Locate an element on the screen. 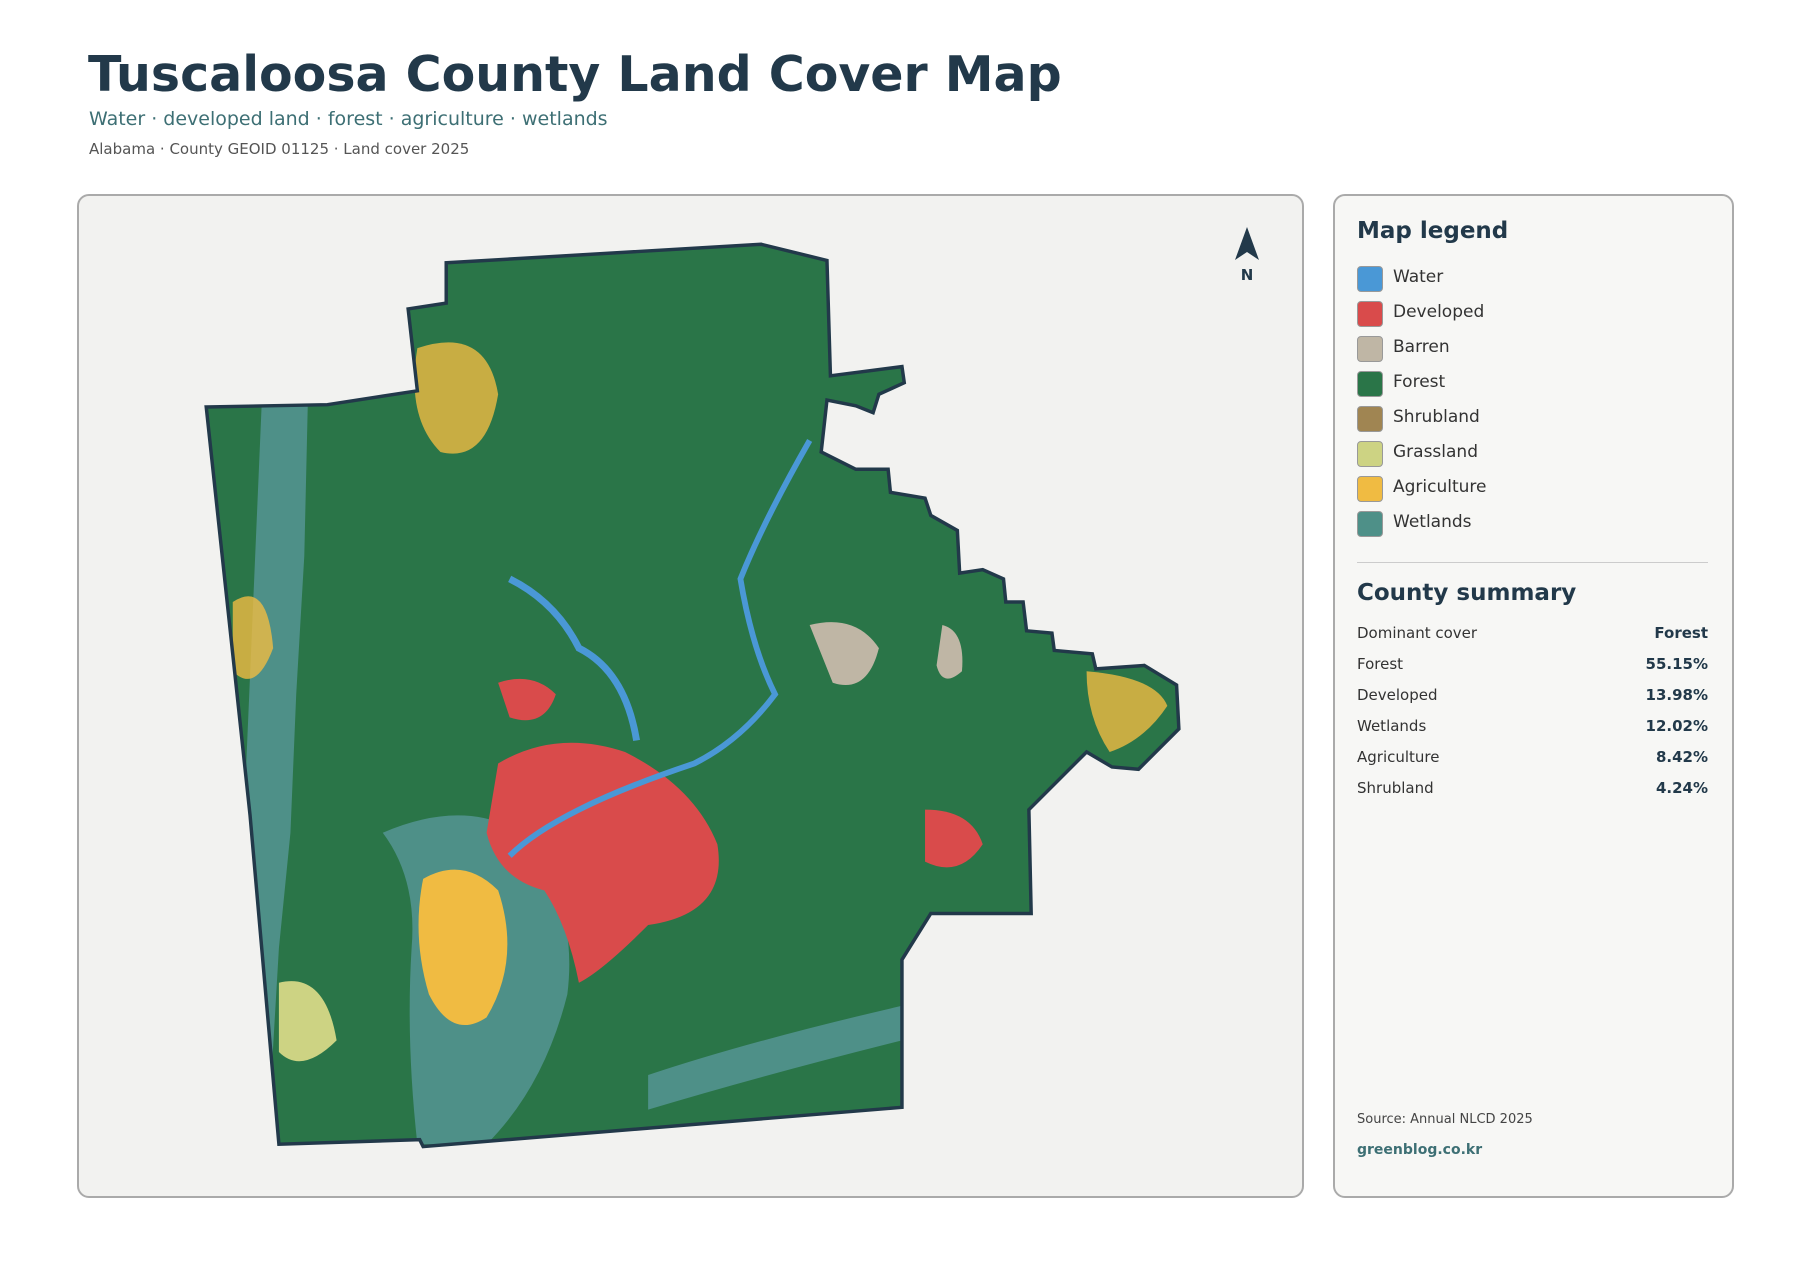  legend-label: Water is located at coordinates (1418, 277).